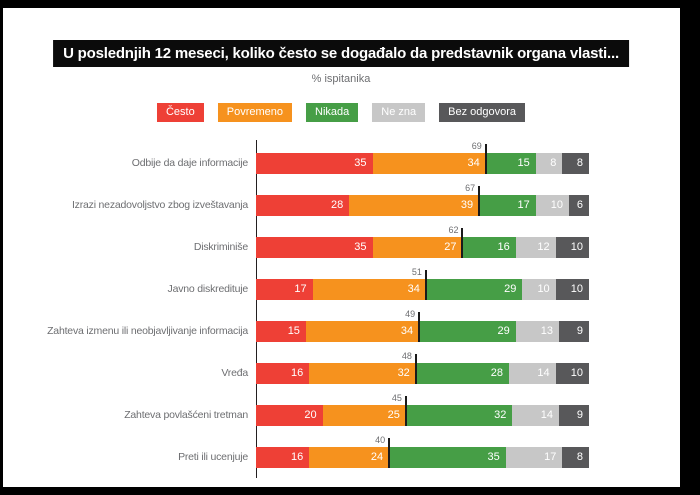 This screenshot has width=700, height=495. I want to click on bar-segment--esto: 17, so click(284, 289).